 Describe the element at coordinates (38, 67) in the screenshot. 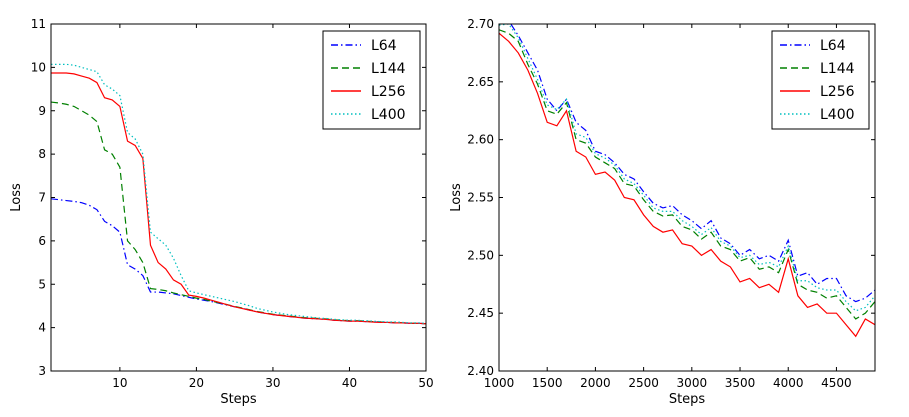

I see `y-tick-label: 10` at that location.